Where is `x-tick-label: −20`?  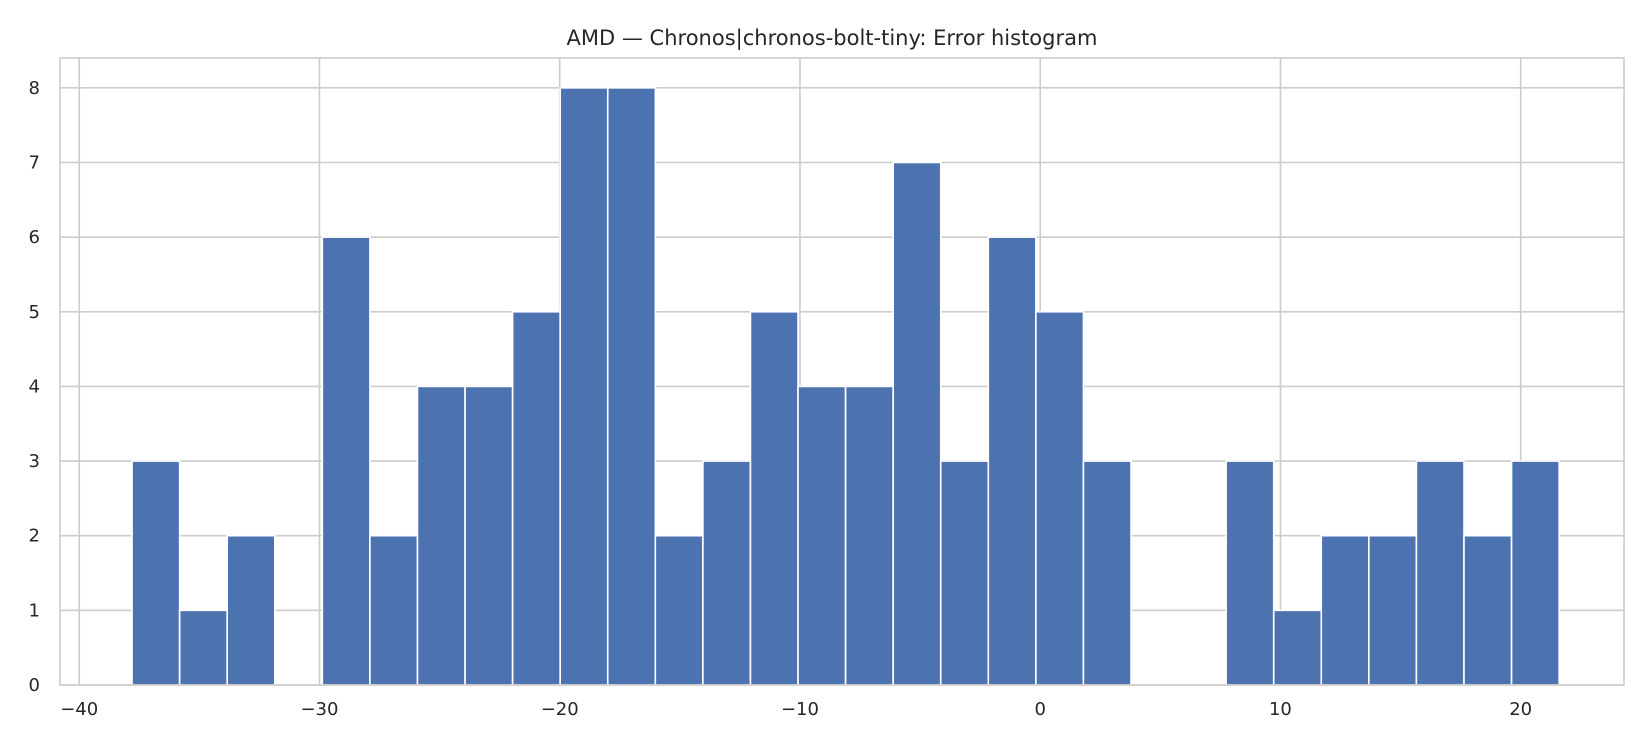
x-tick-label: −20 is located at coordinates (560, 709).